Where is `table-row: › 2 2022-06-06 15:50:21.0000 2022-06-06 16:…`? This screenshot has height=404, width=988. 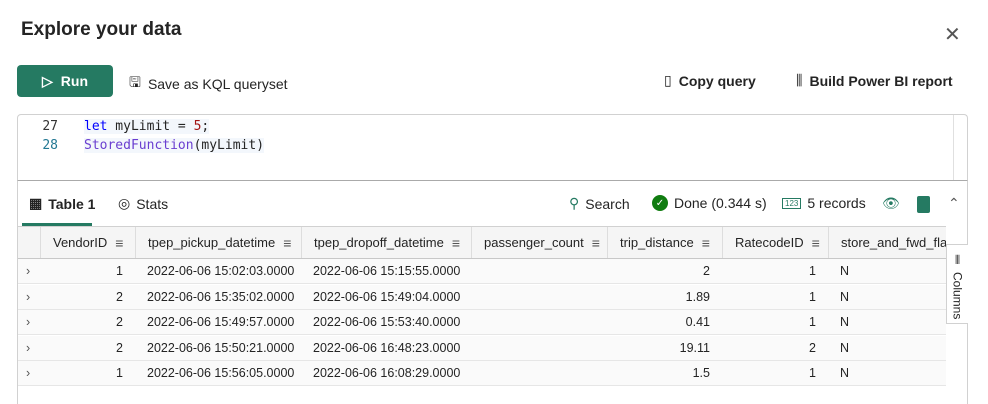
table-row: › 2 2022-06-06 15:50:21.0000 2022-06-06 16:… is located at coordinates (482, 348).